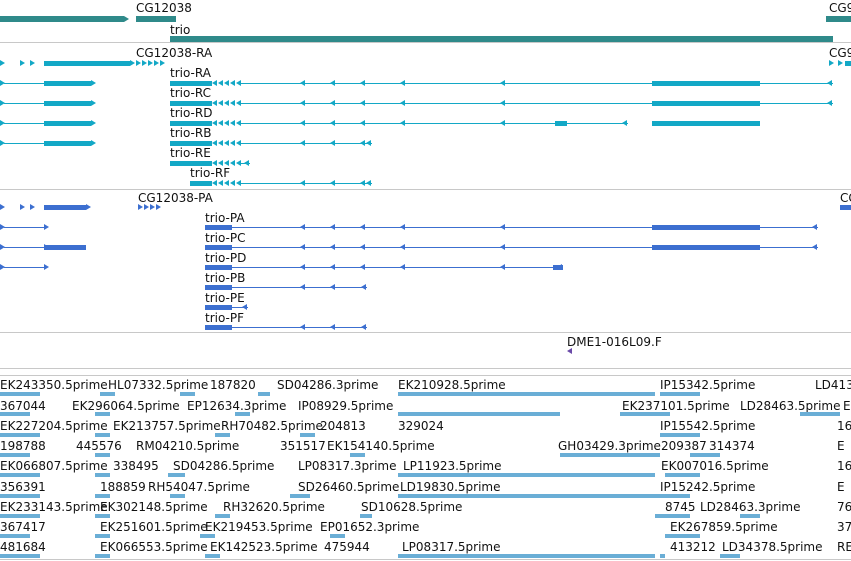 The image size is (851, 561). Describe the element at coordinates (772, 547) in the screenshot. I see `est-label: LD34378.5prime` at that location.